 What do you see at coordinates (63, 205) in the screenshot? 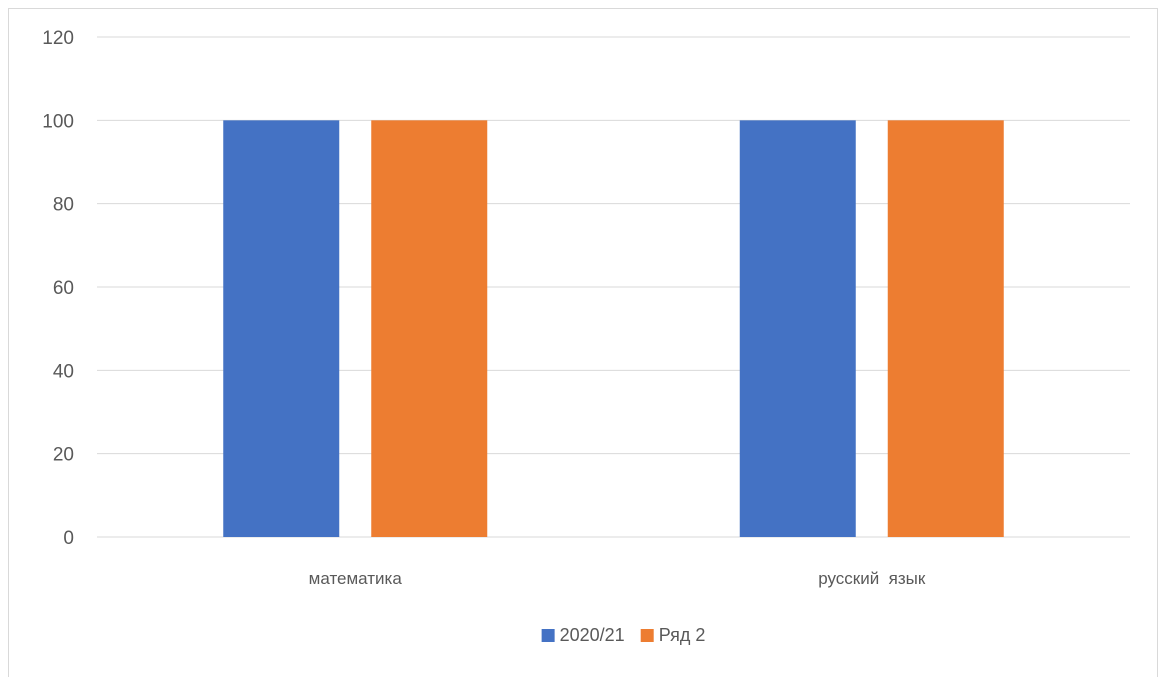
I see `y-tick-label: 80` at bounding box center [63, 205].